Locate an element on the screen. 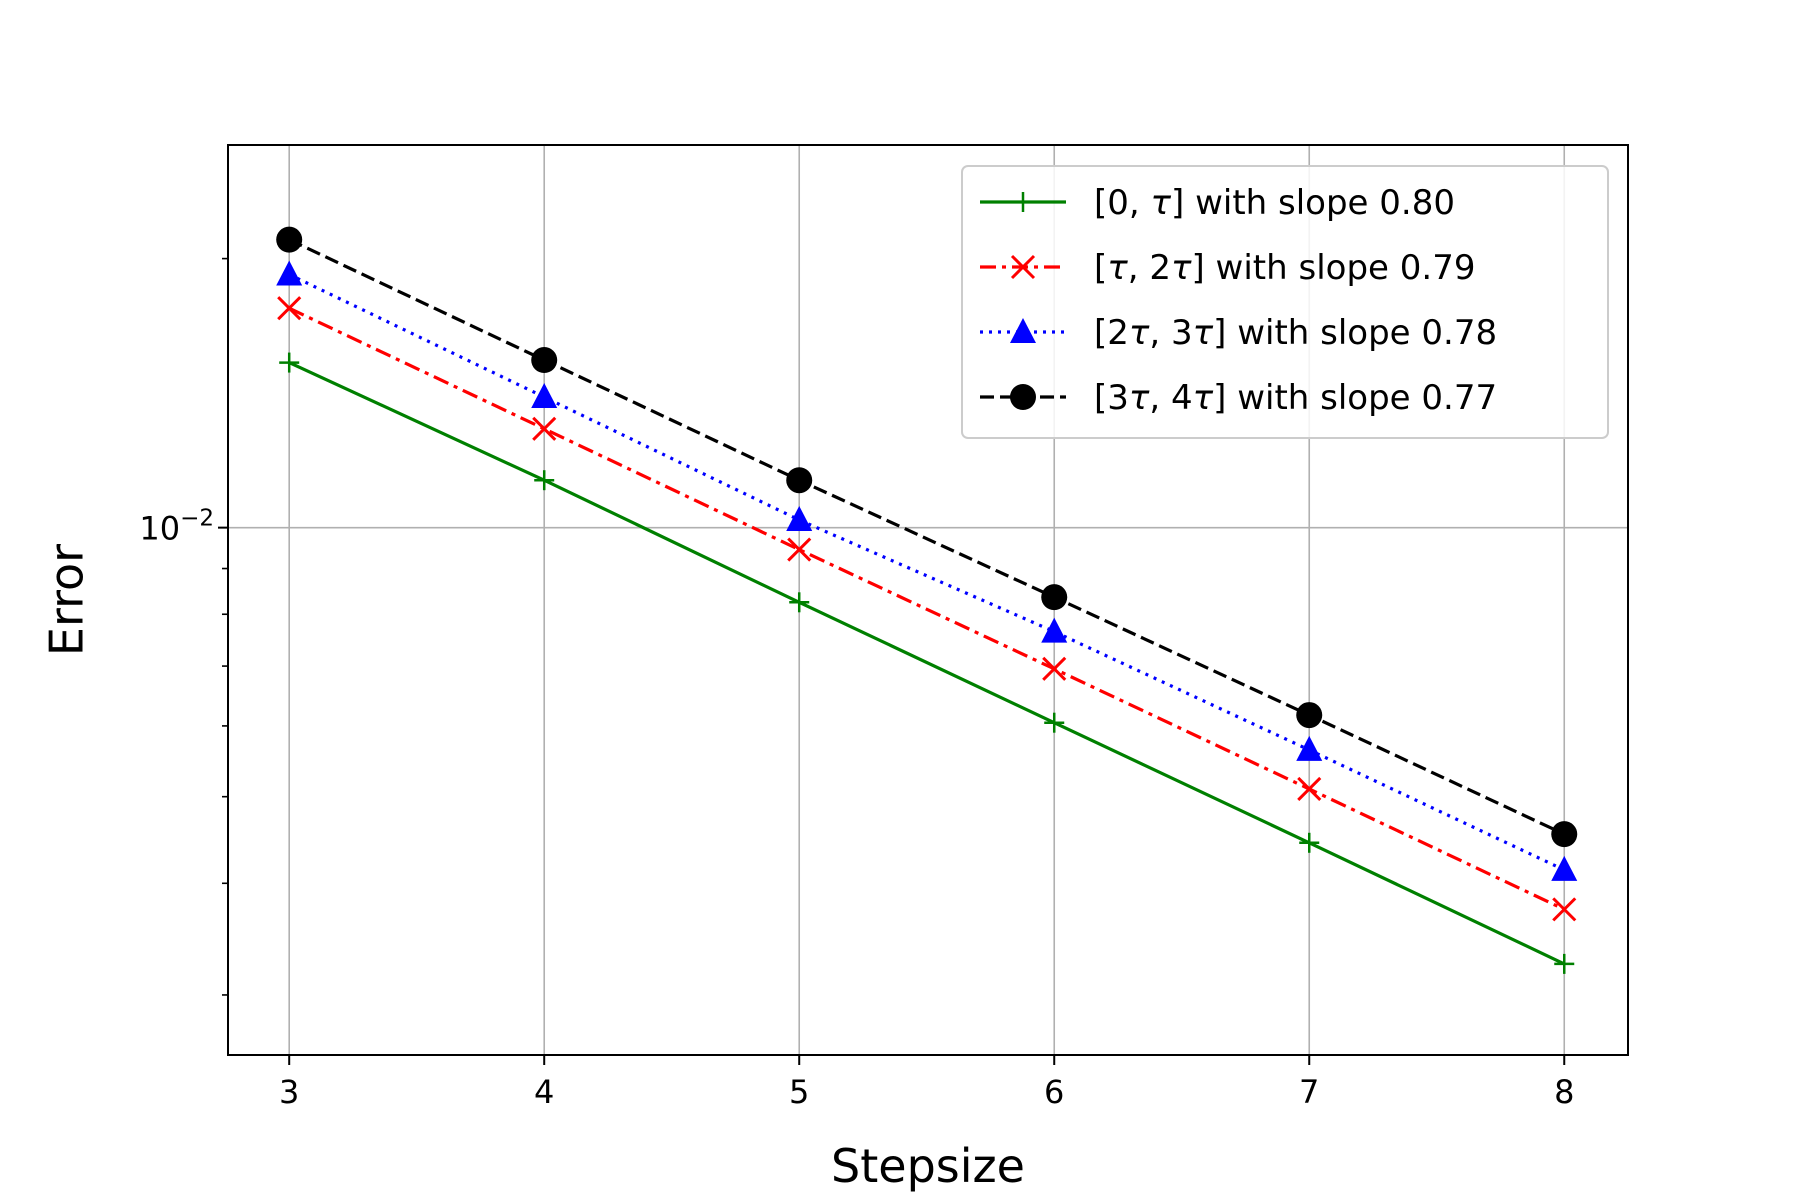 Image resolution: width=1800 pixels, height=1200 pixels. legend-label: [τ, 2τ] with slope 0.79 is located at coordinates (1284, 268).